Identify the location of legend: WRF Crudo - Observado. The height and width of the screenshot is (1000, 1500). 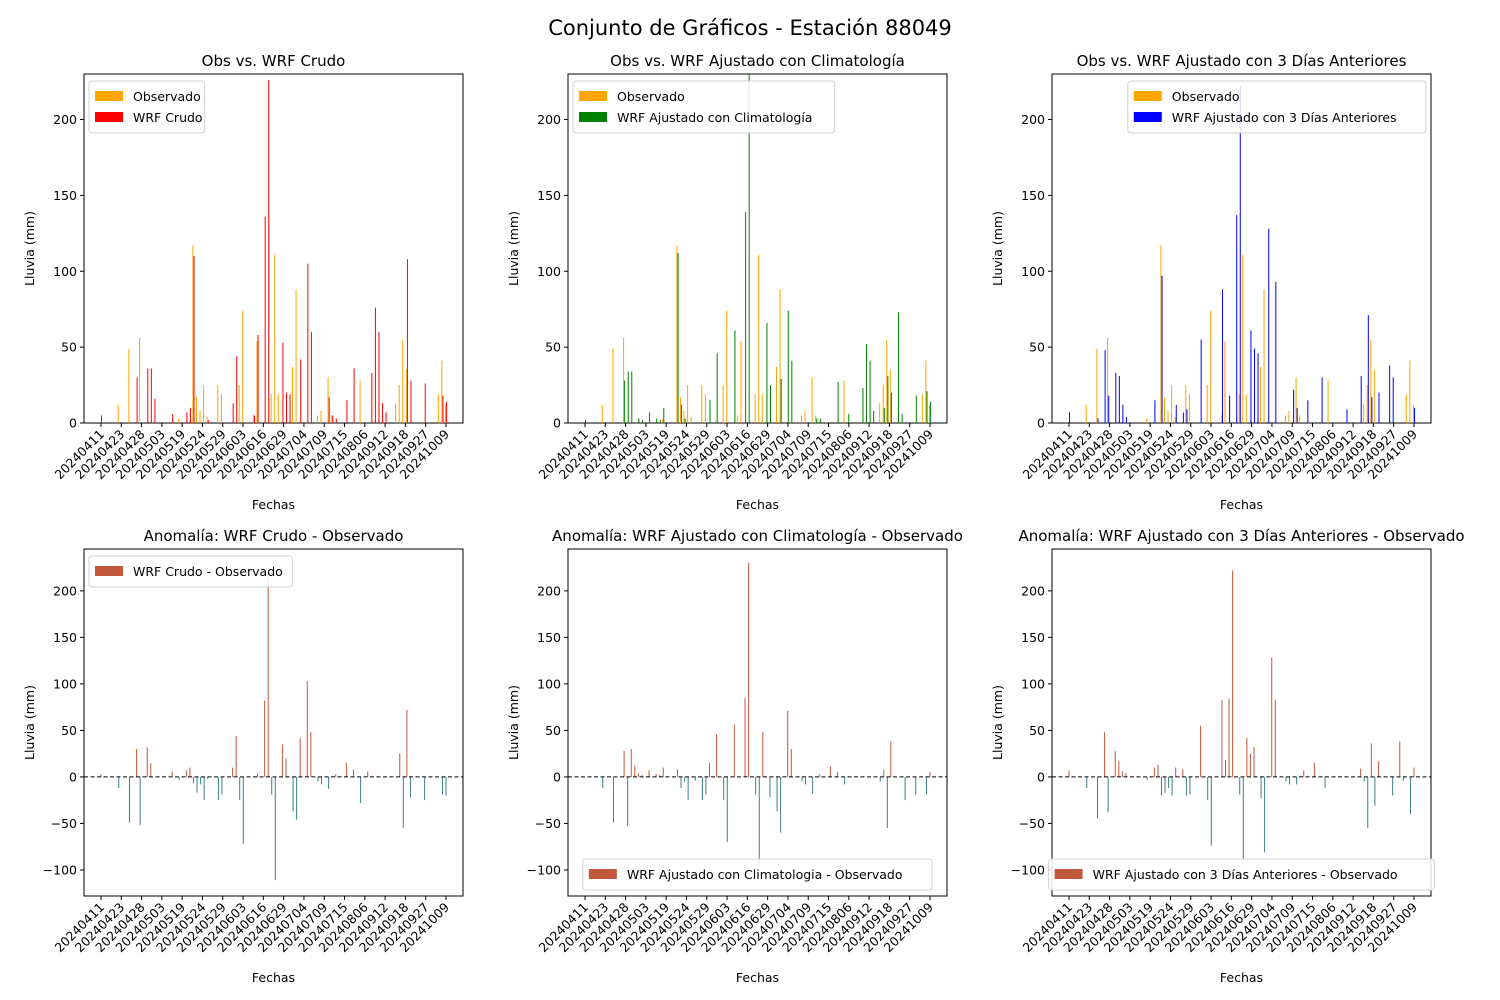
(190, 571).